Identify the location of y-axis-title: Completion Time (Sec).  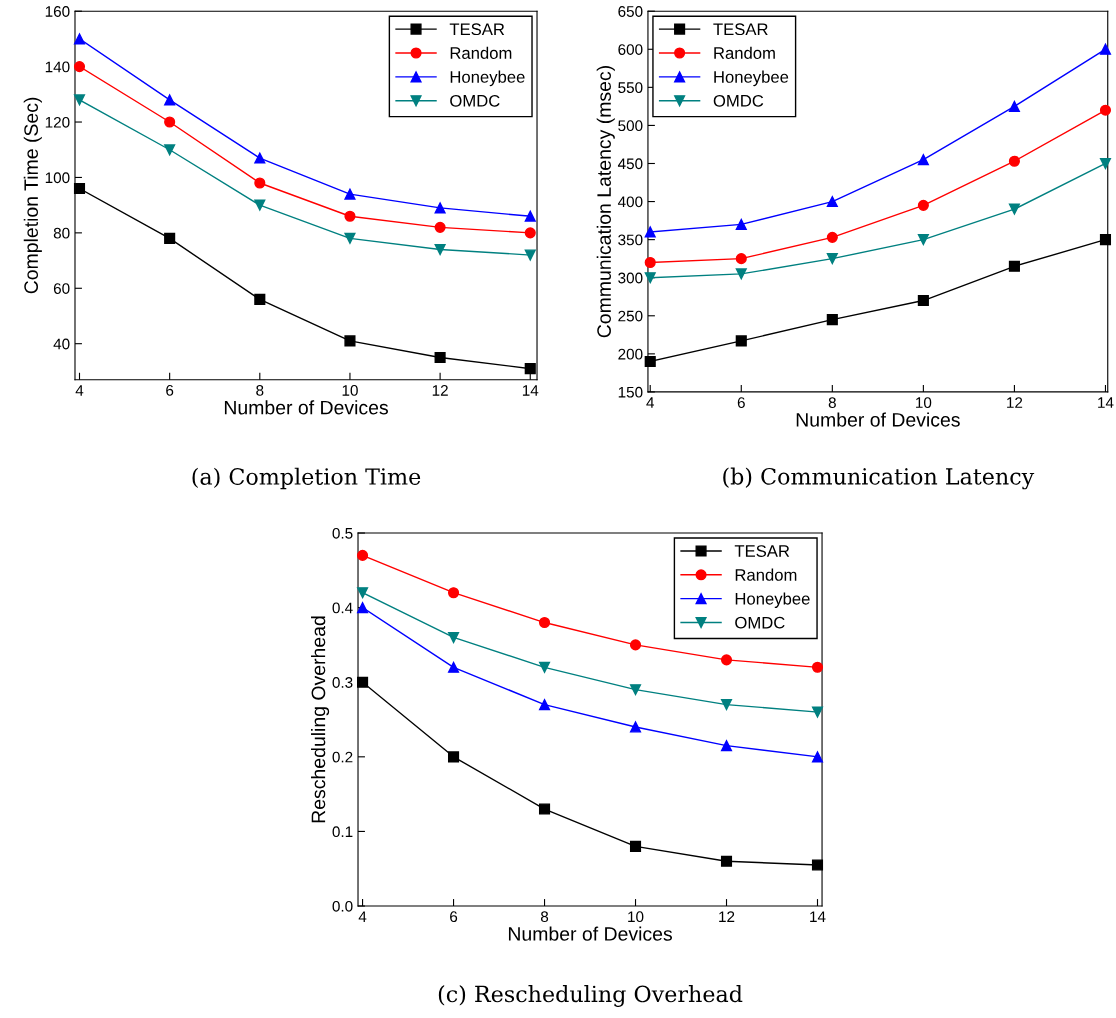
(32, 195).